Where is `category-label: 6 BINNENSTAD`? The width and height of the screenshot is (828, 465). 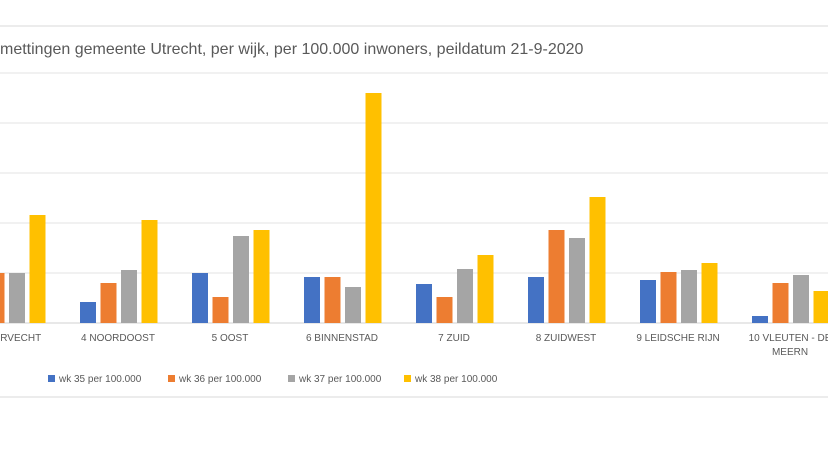
category-label: 6 BINNENSTAD is located at coordinates (342, 338).